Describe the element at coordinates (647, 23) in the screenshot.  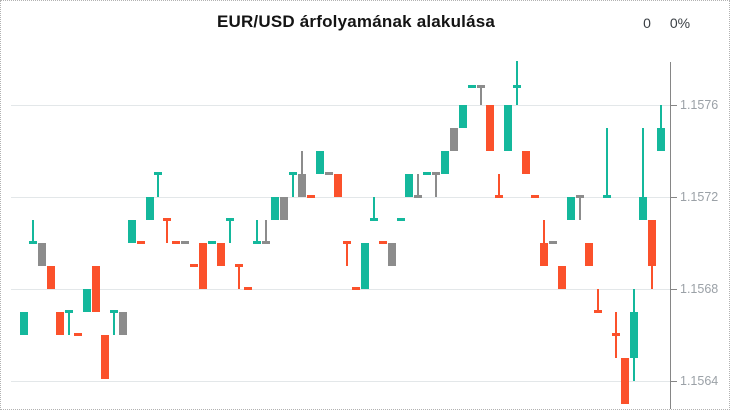
I see `change-value: 0` at that location.